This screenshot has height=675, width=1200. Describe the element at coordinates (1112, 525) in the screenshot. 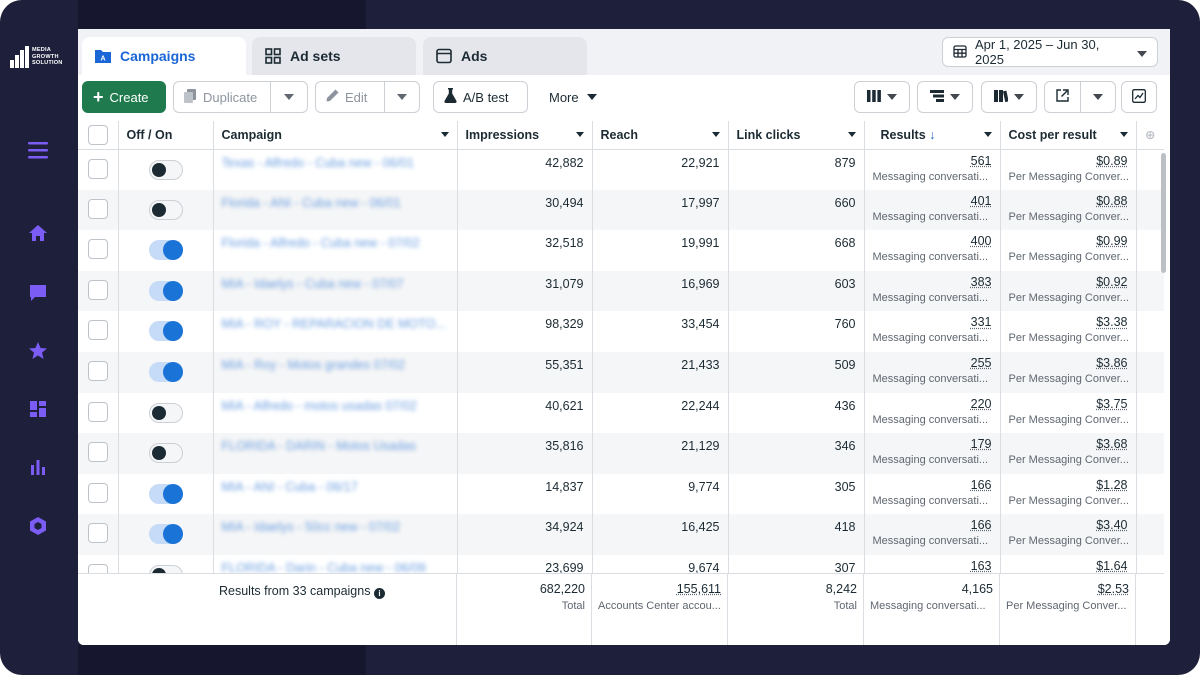

I see `cost-value: $3.40` at that location.